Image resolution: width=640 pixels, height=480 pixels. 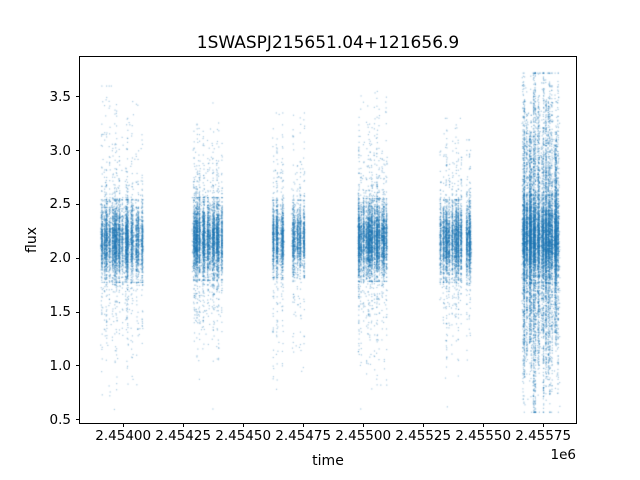 I want to click on y-tick-label: 1.5, so click(x=60, y=312).